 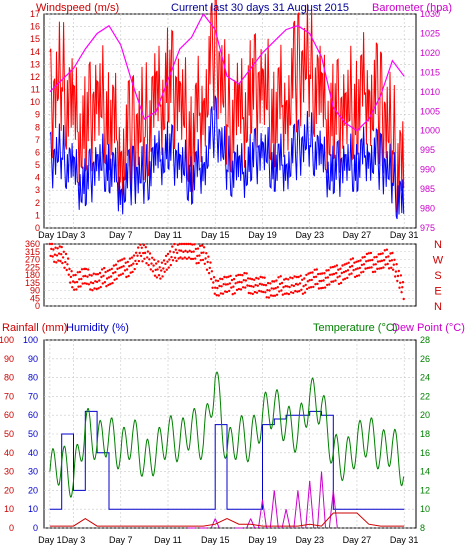 I want to click on compass-label: E, so click(x=437, y=292).